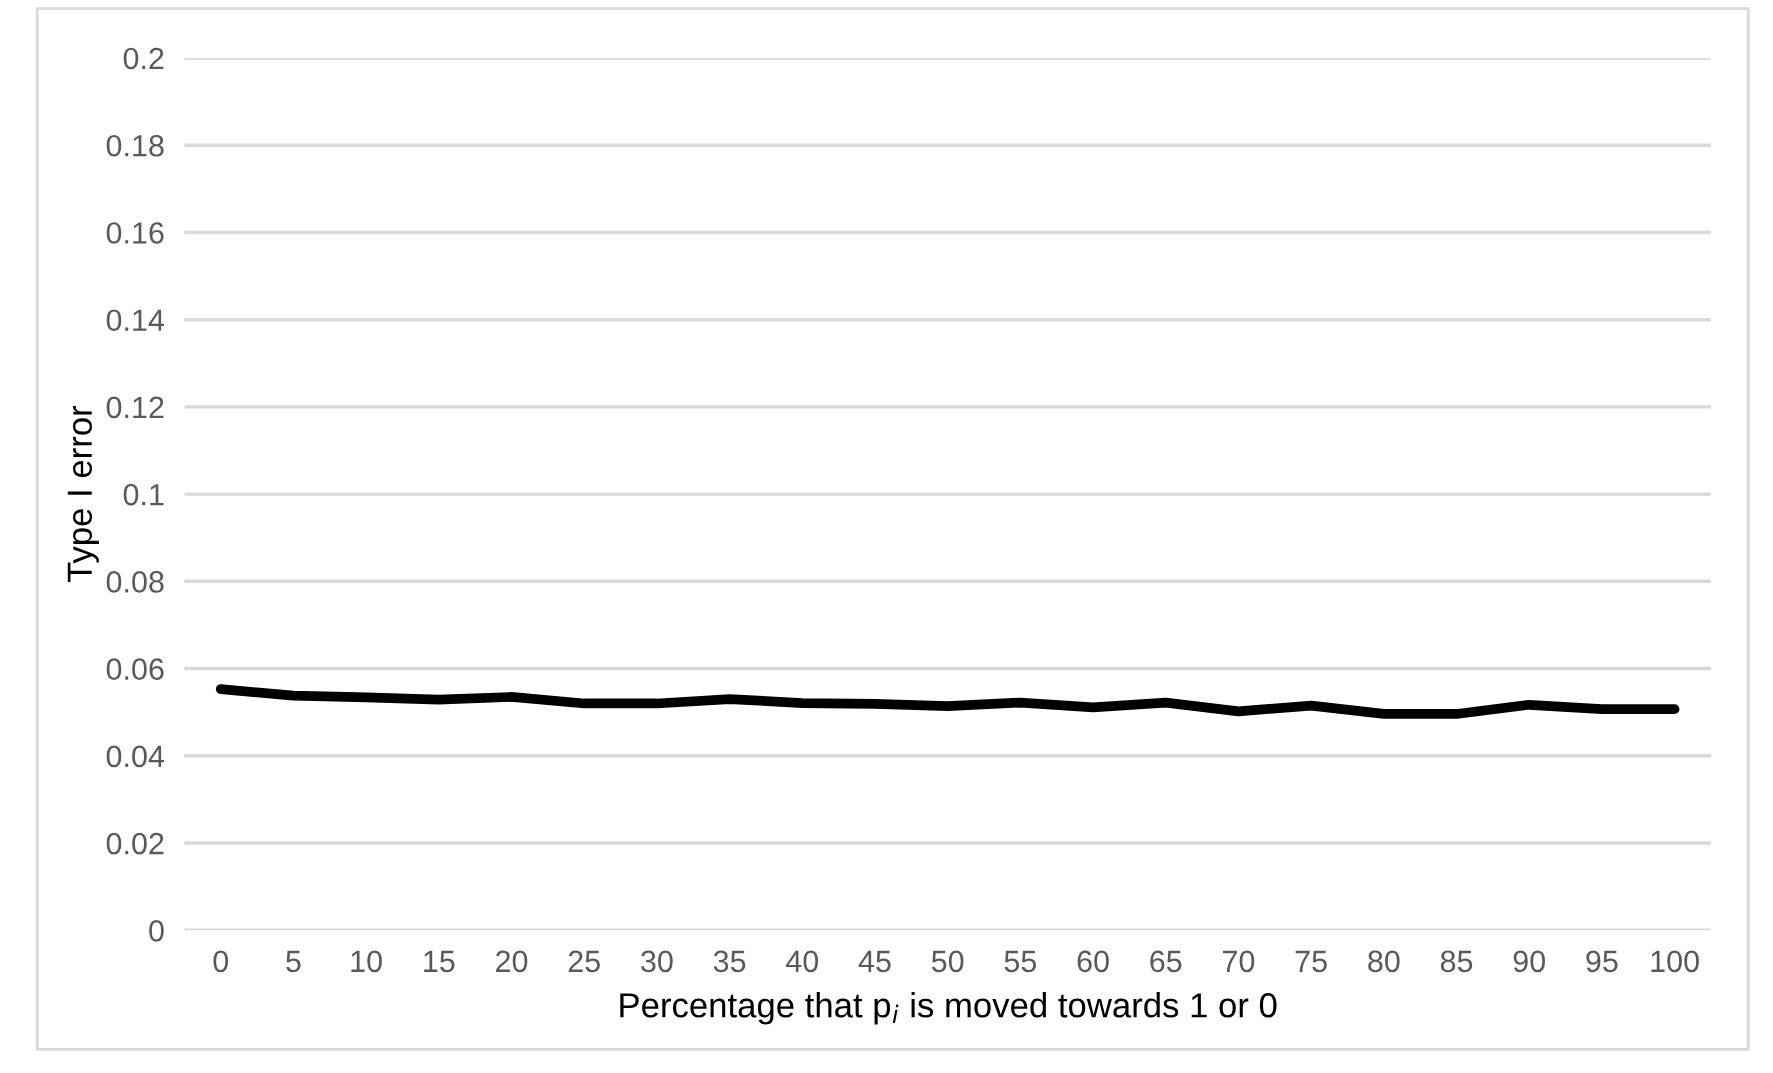 This screenshot has width=1773, height=1073. What do you see at coordinates (143, 494) in the screenshot?
I see `y-tick-label: 0.1` at bounding box center [143, 494].